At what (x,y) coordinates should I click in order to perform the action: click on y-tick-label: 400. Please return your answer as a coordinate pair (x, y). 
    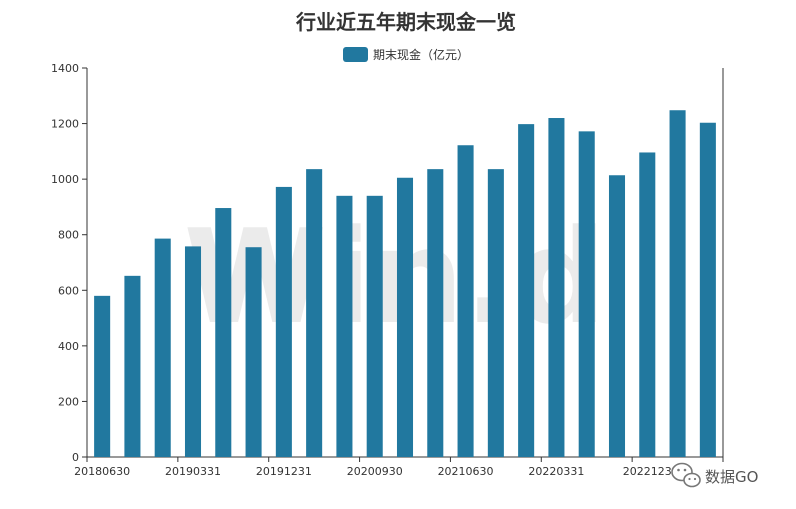
    Looking at the image, I should click on (68, 346).